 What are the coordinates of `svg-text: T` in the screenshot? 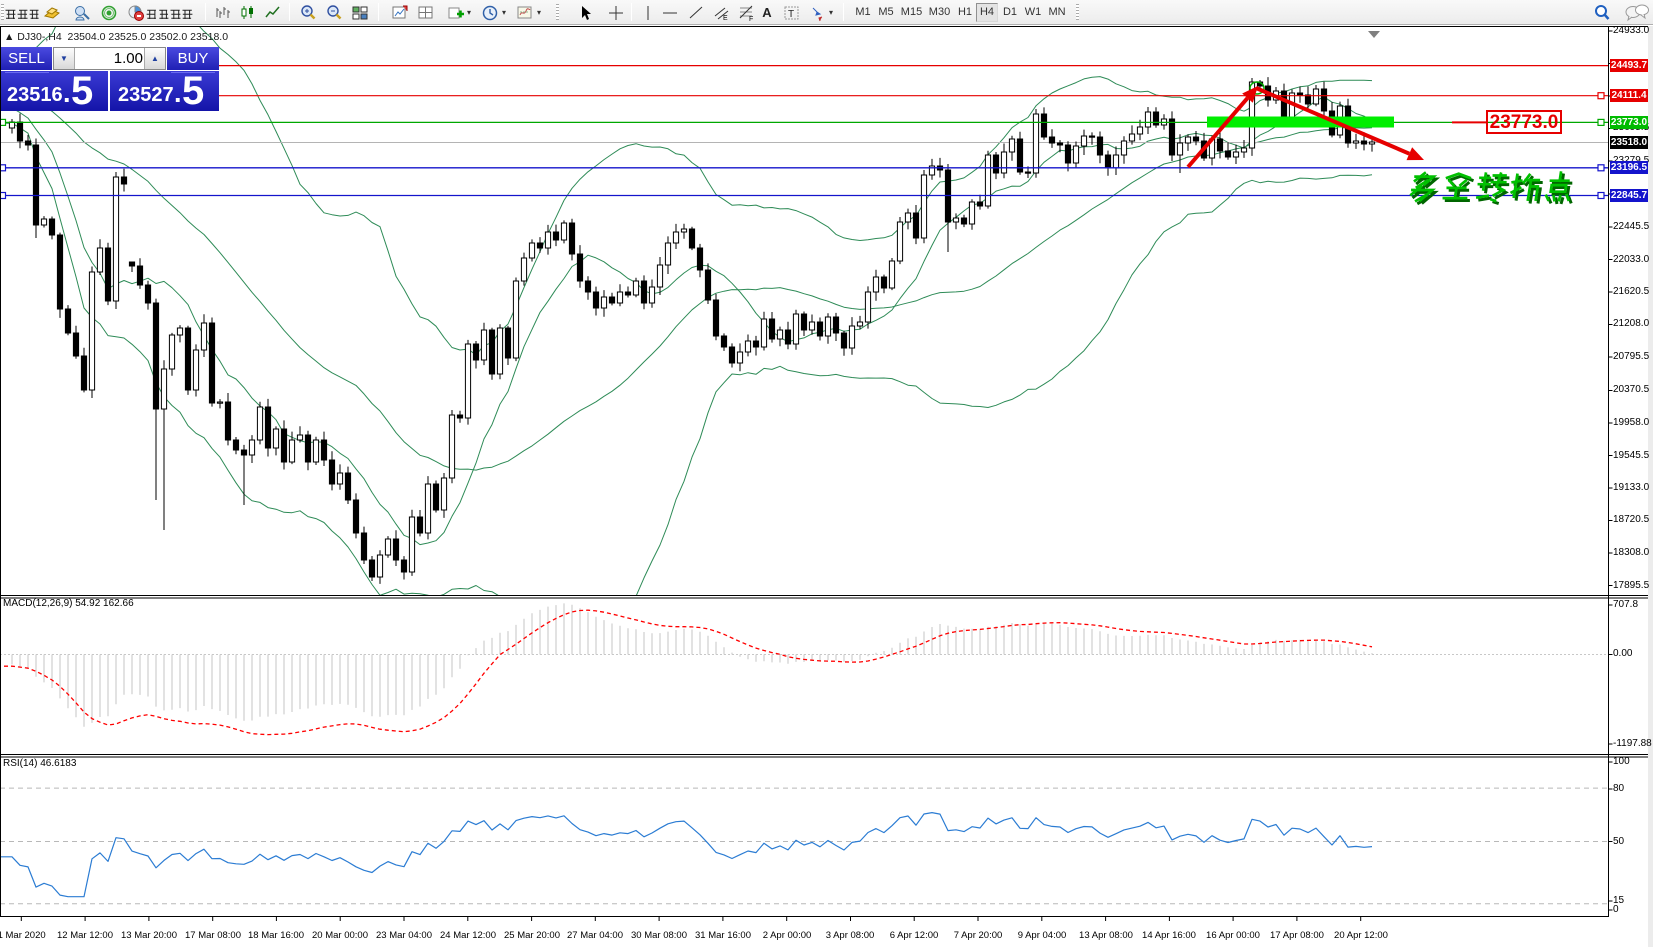 It's located at (791, 14).